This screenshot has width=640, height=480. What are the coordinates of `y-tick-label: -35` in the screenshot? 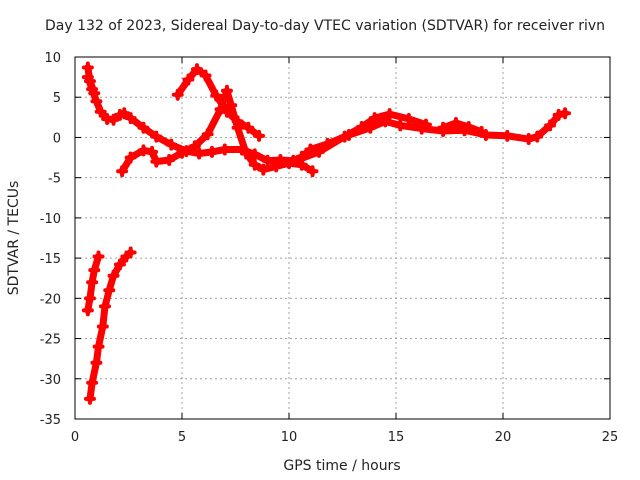 It's located at (50, 420).